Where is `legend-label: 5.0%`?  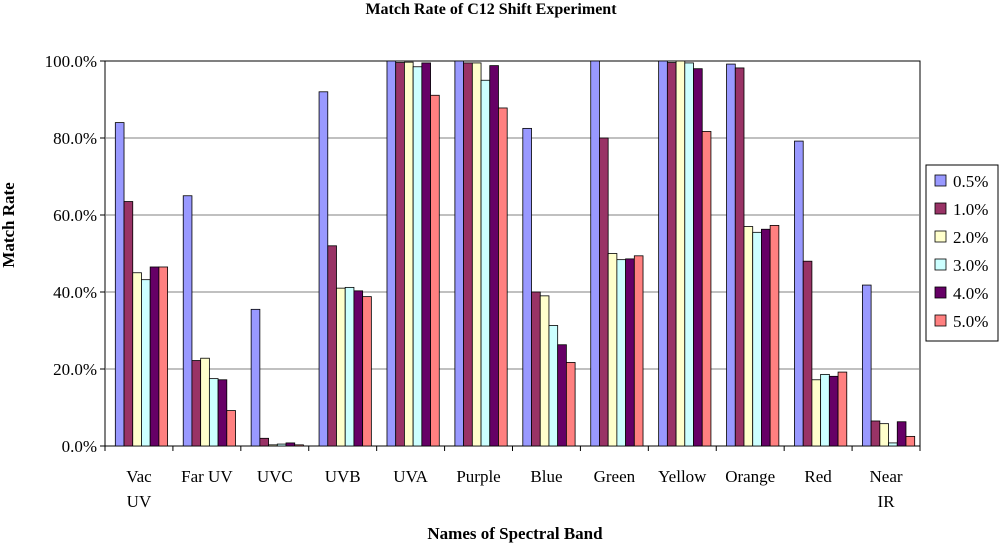
legend-label: 5.0% is located at coordinates (970, 321).